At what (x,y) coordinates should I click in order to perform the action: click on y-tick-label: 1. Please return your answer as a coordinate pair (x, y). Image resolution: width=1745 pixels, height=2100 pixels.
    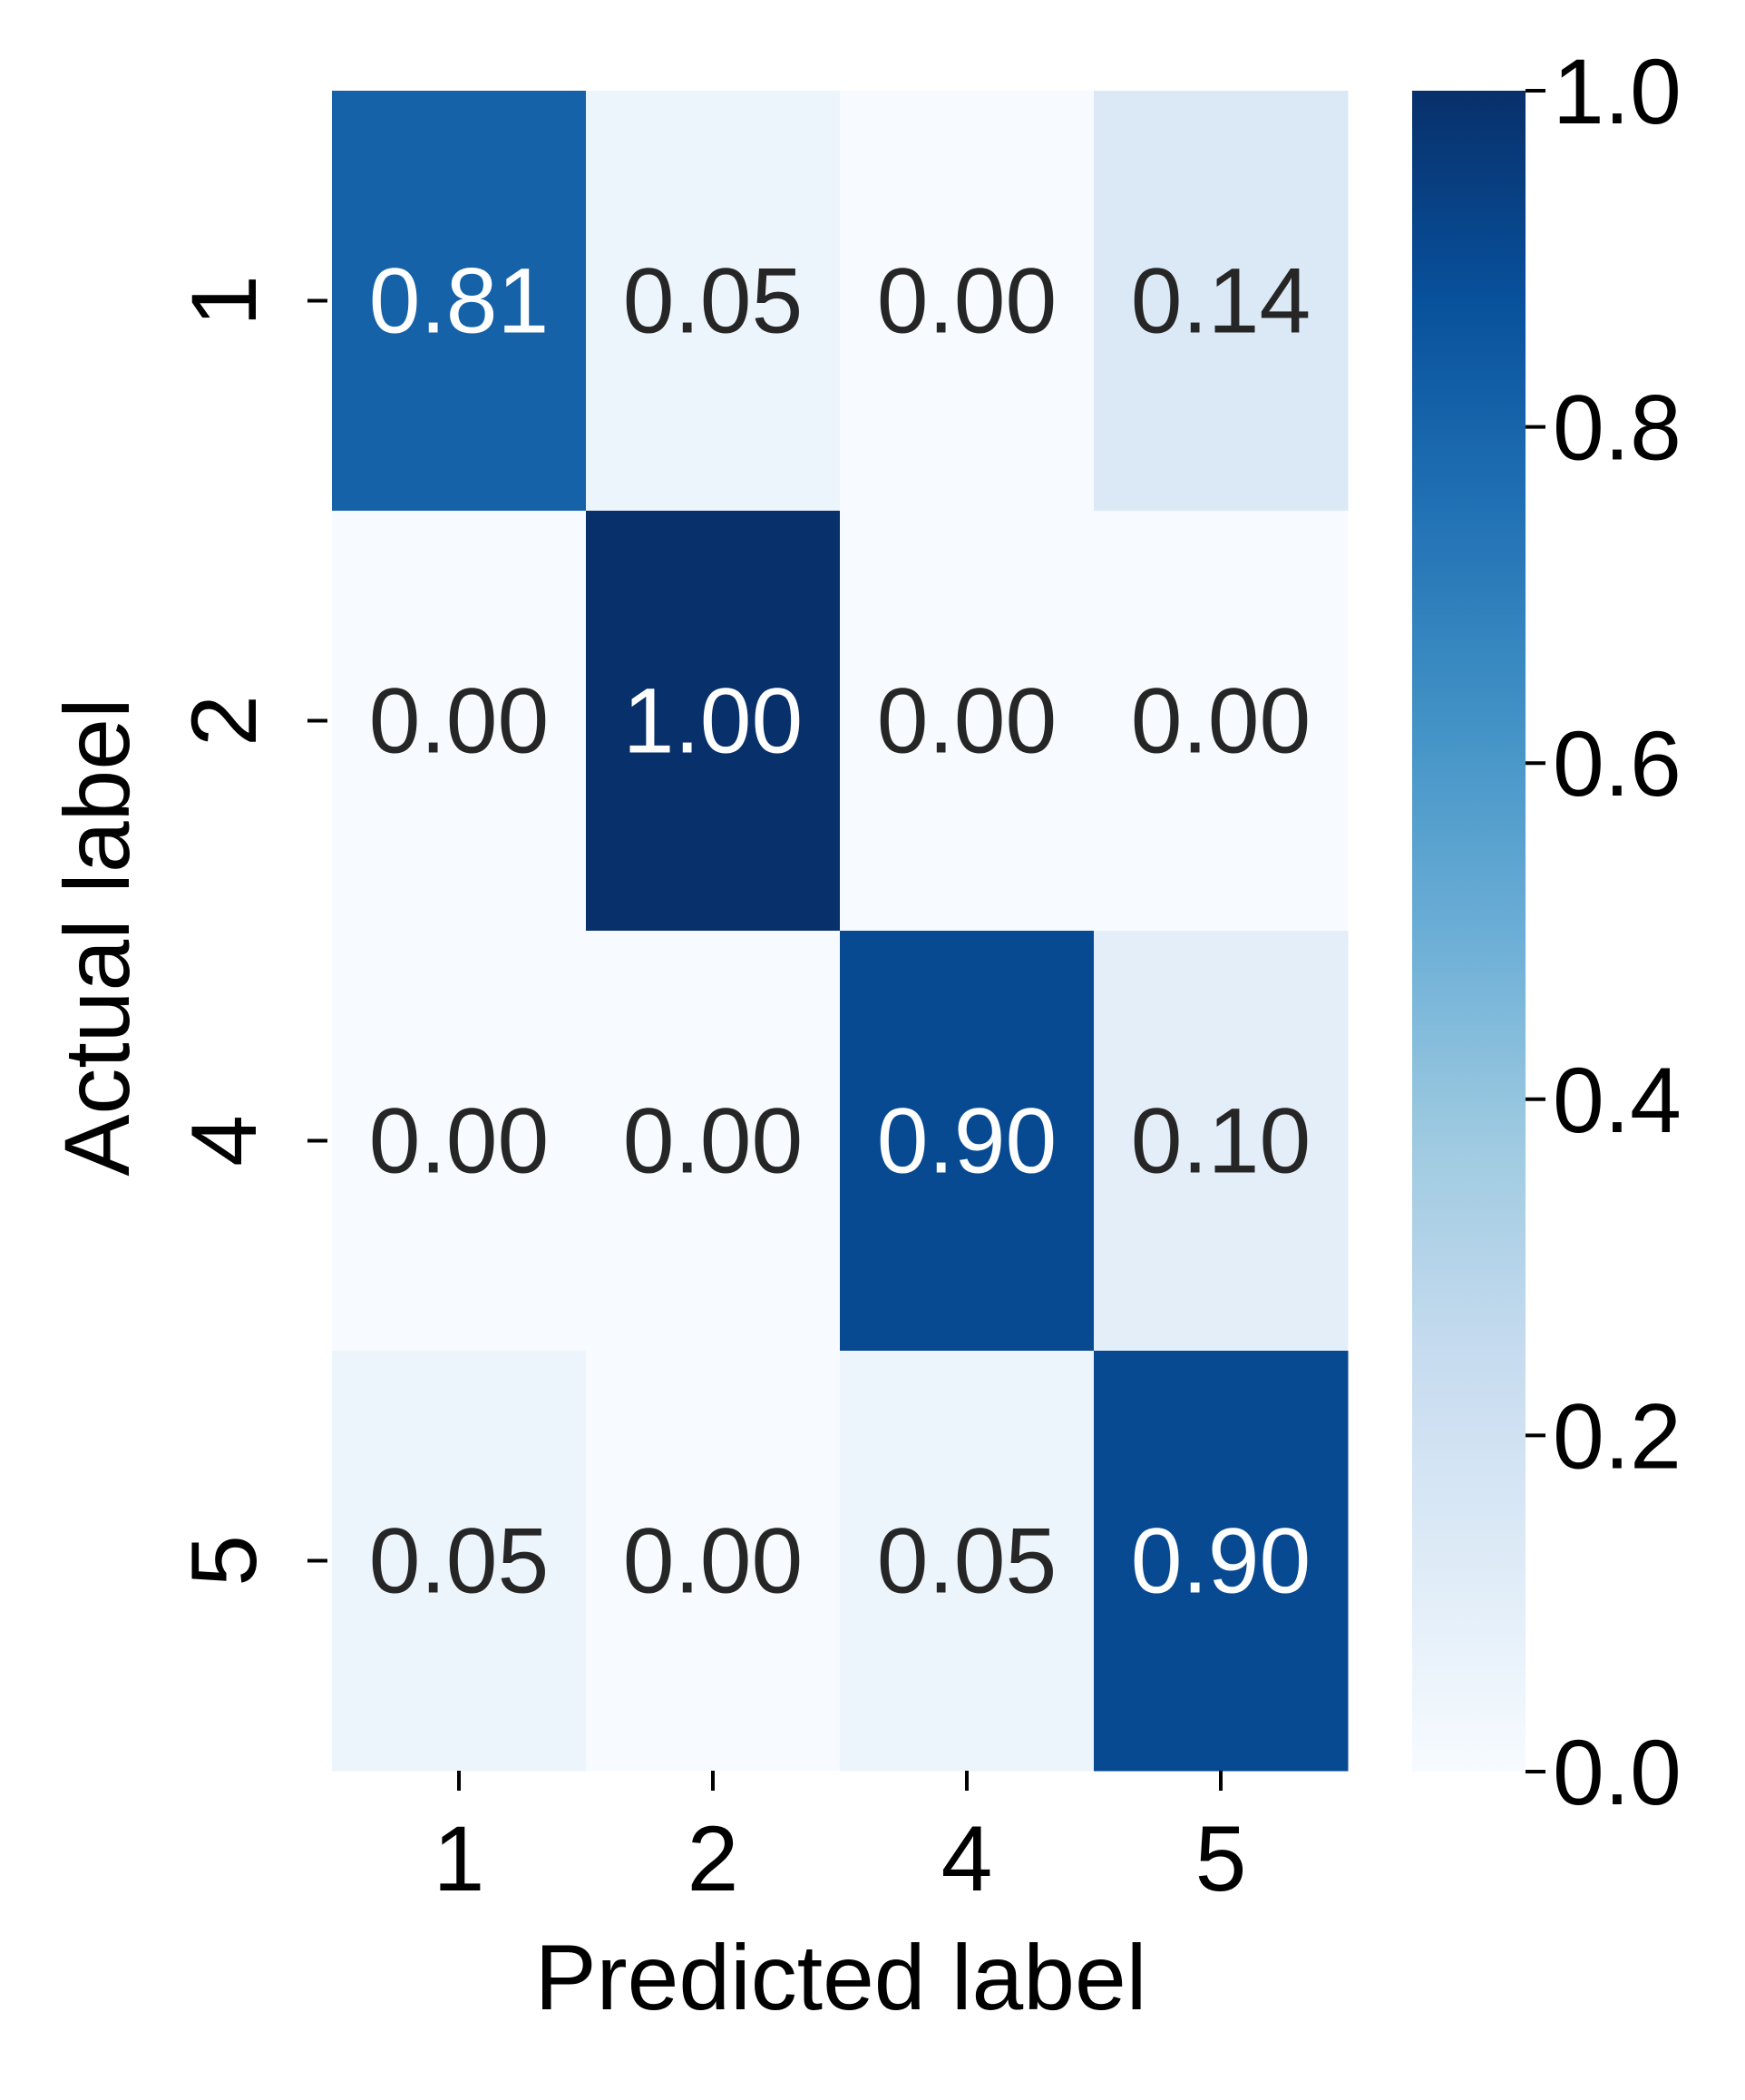
    Looking at the image, I should click on (224, 301).